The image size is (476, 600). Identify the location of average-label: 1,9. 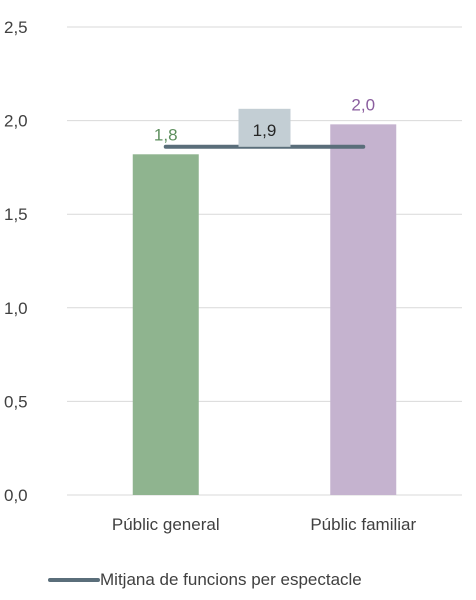
(265, 130).